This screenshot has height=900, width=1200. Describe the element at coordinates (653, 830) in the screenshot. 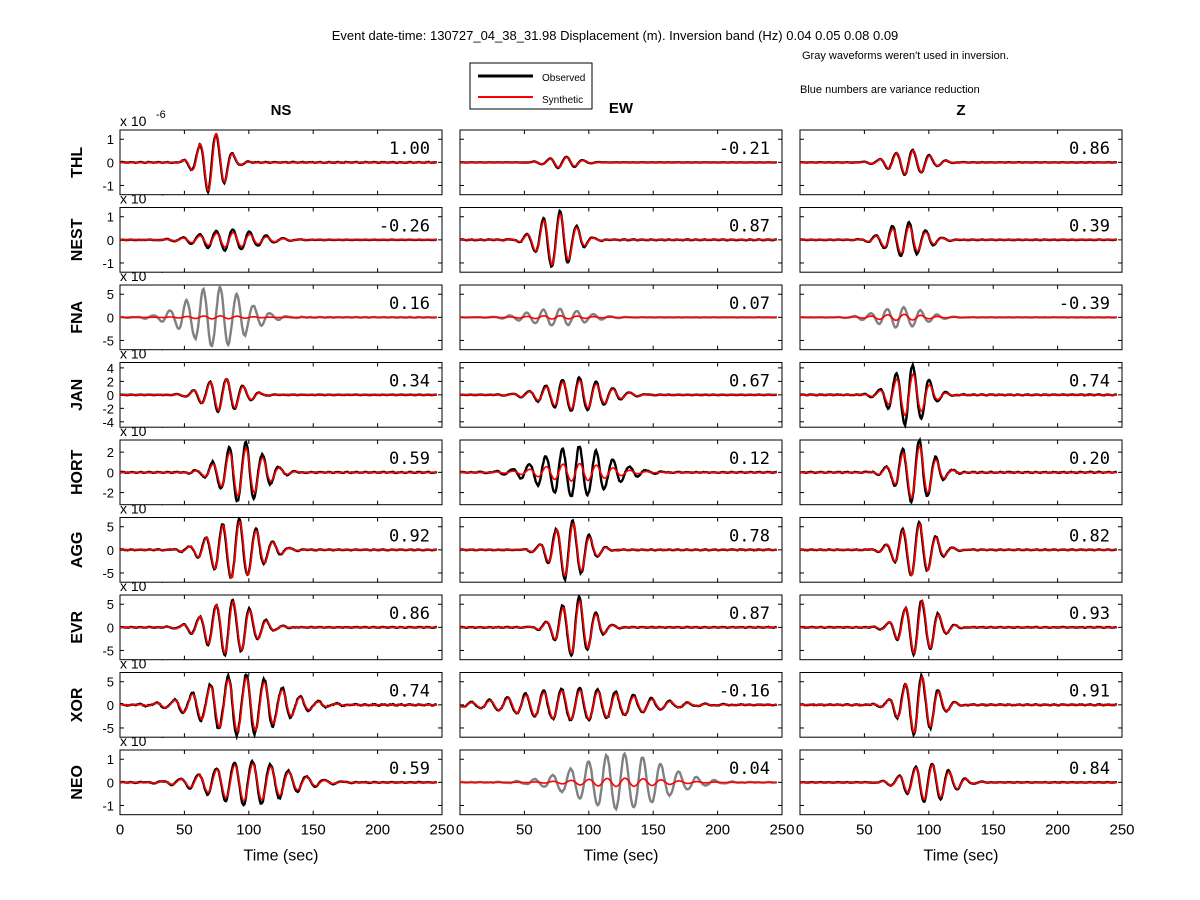

I see `x-tick-label: 150` at that location.